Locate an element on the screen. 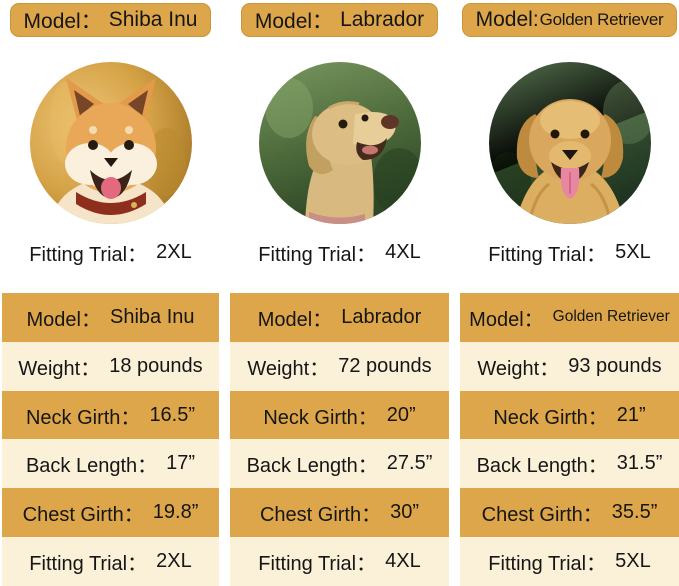 The image size is (679, 586). table-row: Neck Girth： 16.5” is located at coordinates (110, 415).